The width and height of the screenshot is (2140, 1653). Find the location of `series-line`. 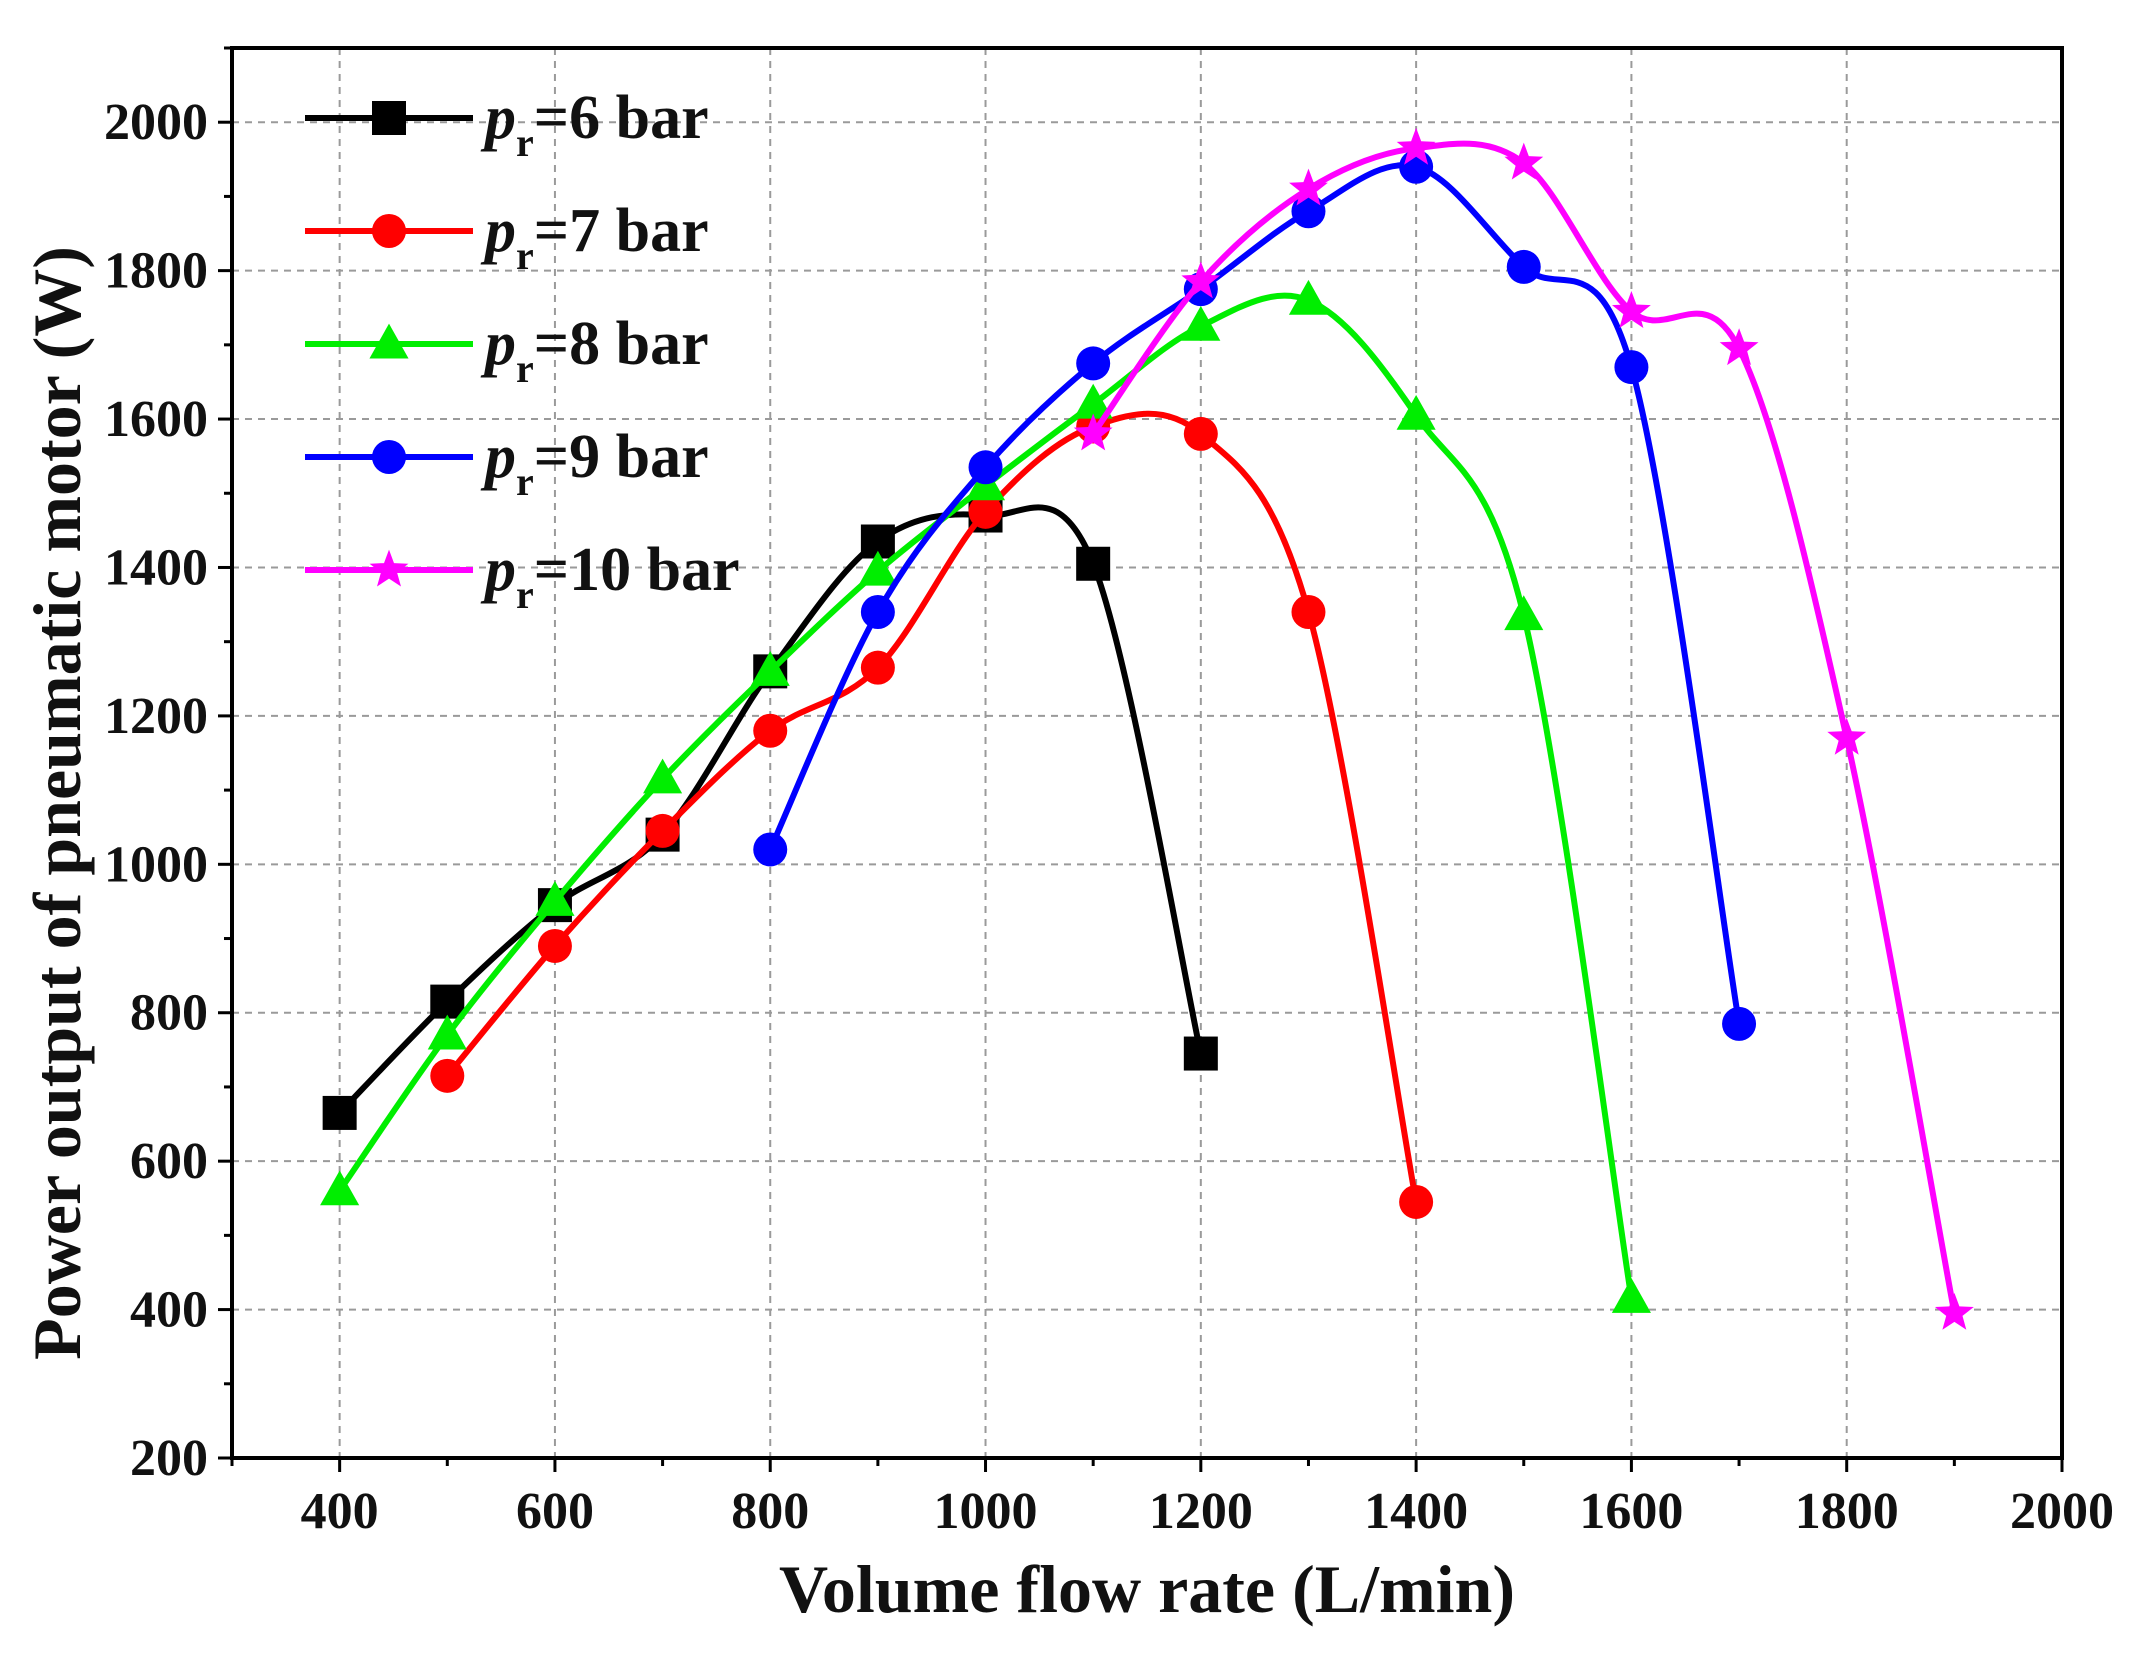

series-line is located at coordinates (770, 809).